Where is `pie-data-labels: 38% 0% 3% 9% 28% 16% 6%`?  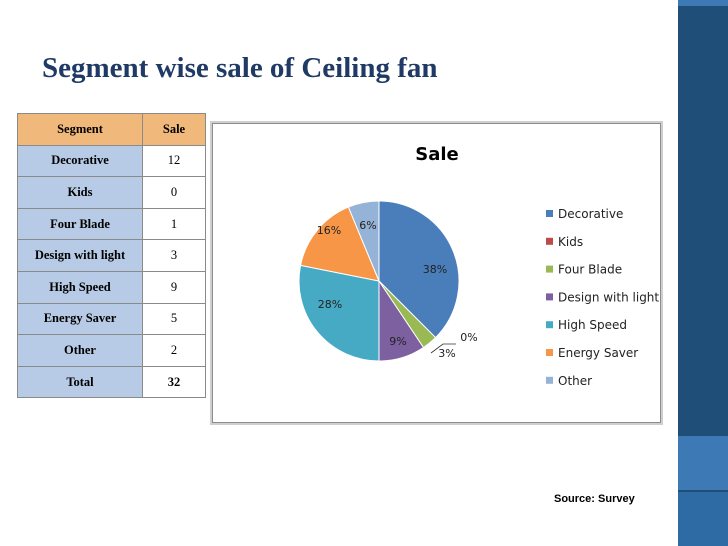 pie-data-labels: 38% 0% 3% 9% 28% 16% 6% is located at coordinates (397, 289).